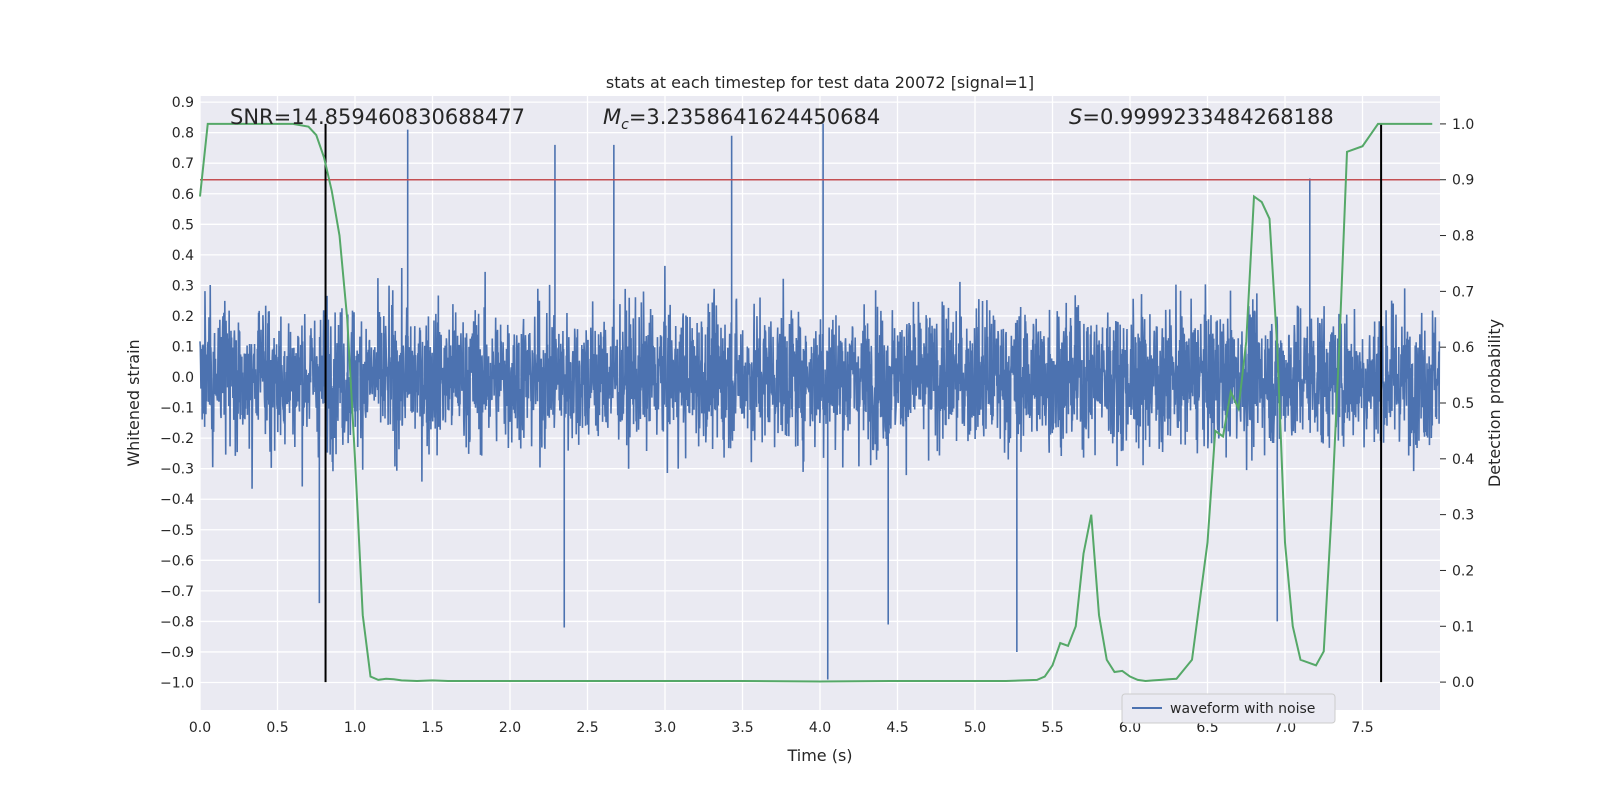  I want to click on x-tick-label: 2.5, so click(587, 728).